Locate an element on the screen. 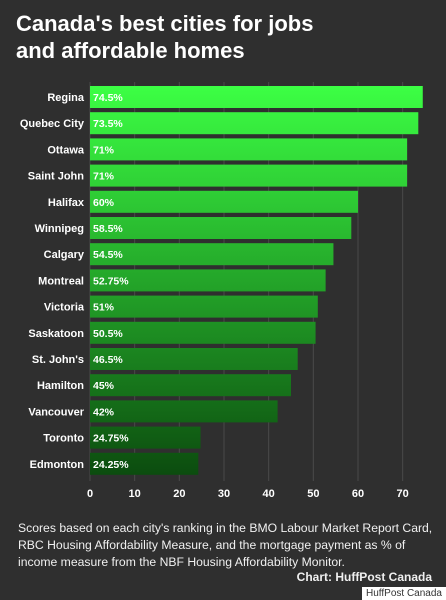 The width and height of the screenshot is (446, 600). value-label: 58.5% is located at coordinates (108, 229).